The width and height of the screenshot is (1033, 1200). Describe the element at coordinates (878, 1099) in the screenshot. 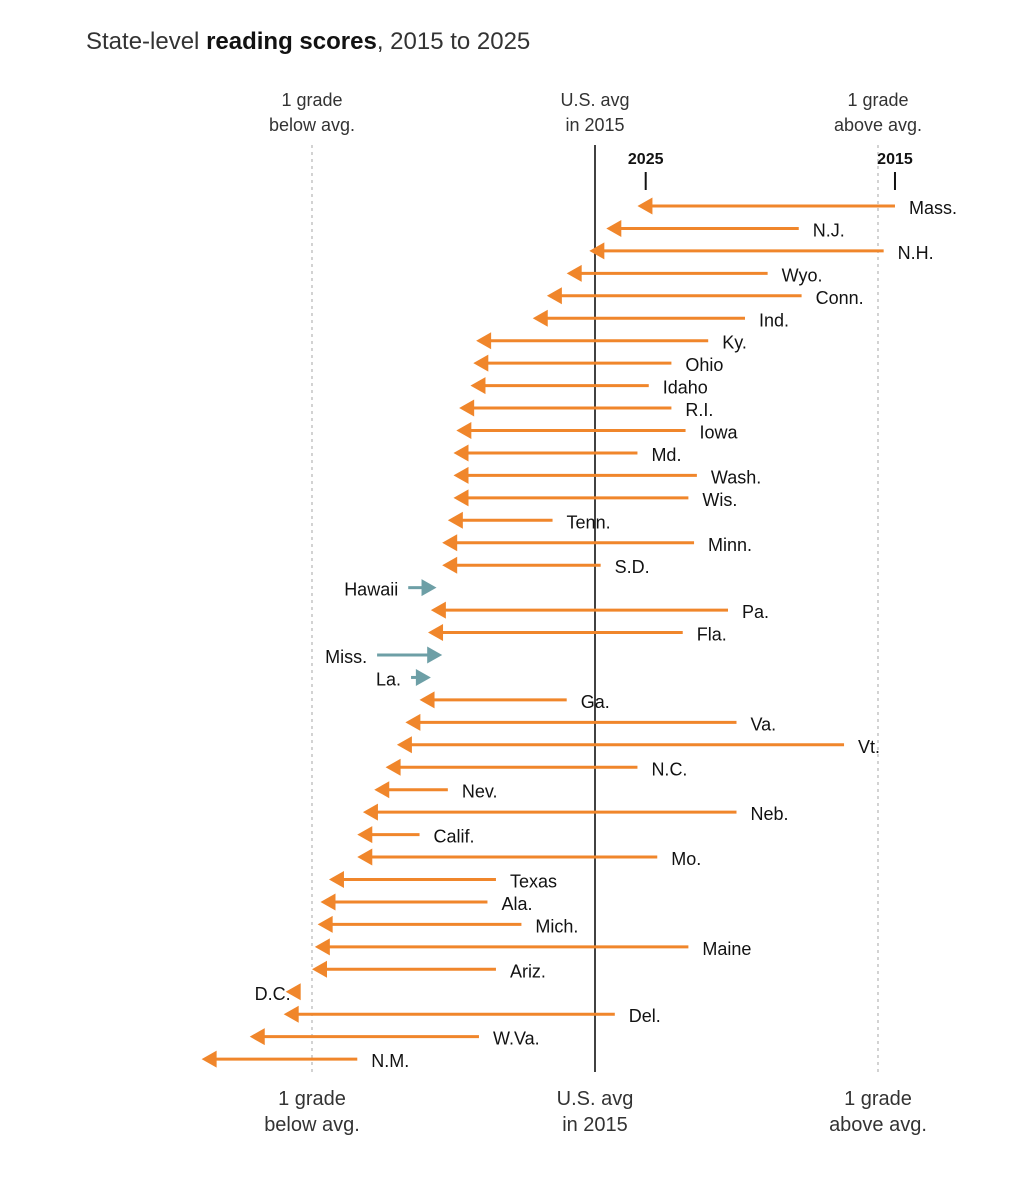

I see `reference-label-bottom-2-0: 1 grade` at that location.